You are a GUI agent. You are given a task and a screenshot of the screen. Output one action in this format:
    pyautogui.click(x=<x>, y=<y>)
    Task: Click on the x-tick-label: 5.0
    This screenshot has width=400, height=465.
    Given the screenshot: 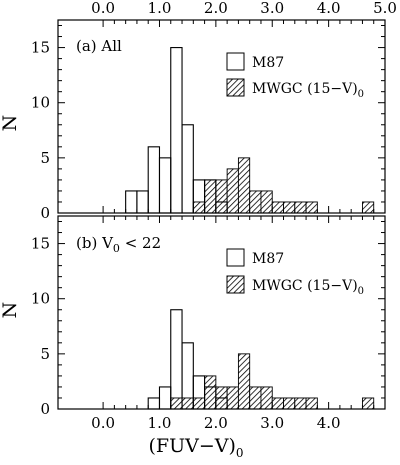 What is the action you would take?
    pyautogui.click(x=385, y=8)
    